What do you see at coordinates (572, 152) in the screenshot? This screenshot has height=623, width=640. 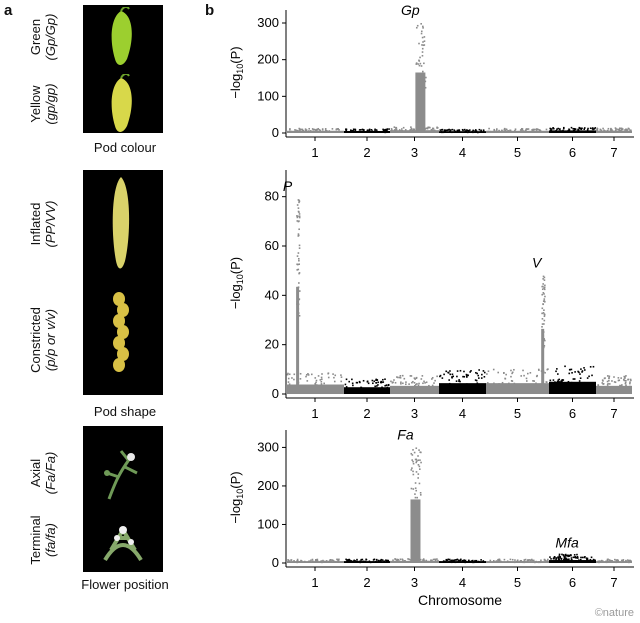 I see `x-tick-label: 6` at bounding box center [572, 152].